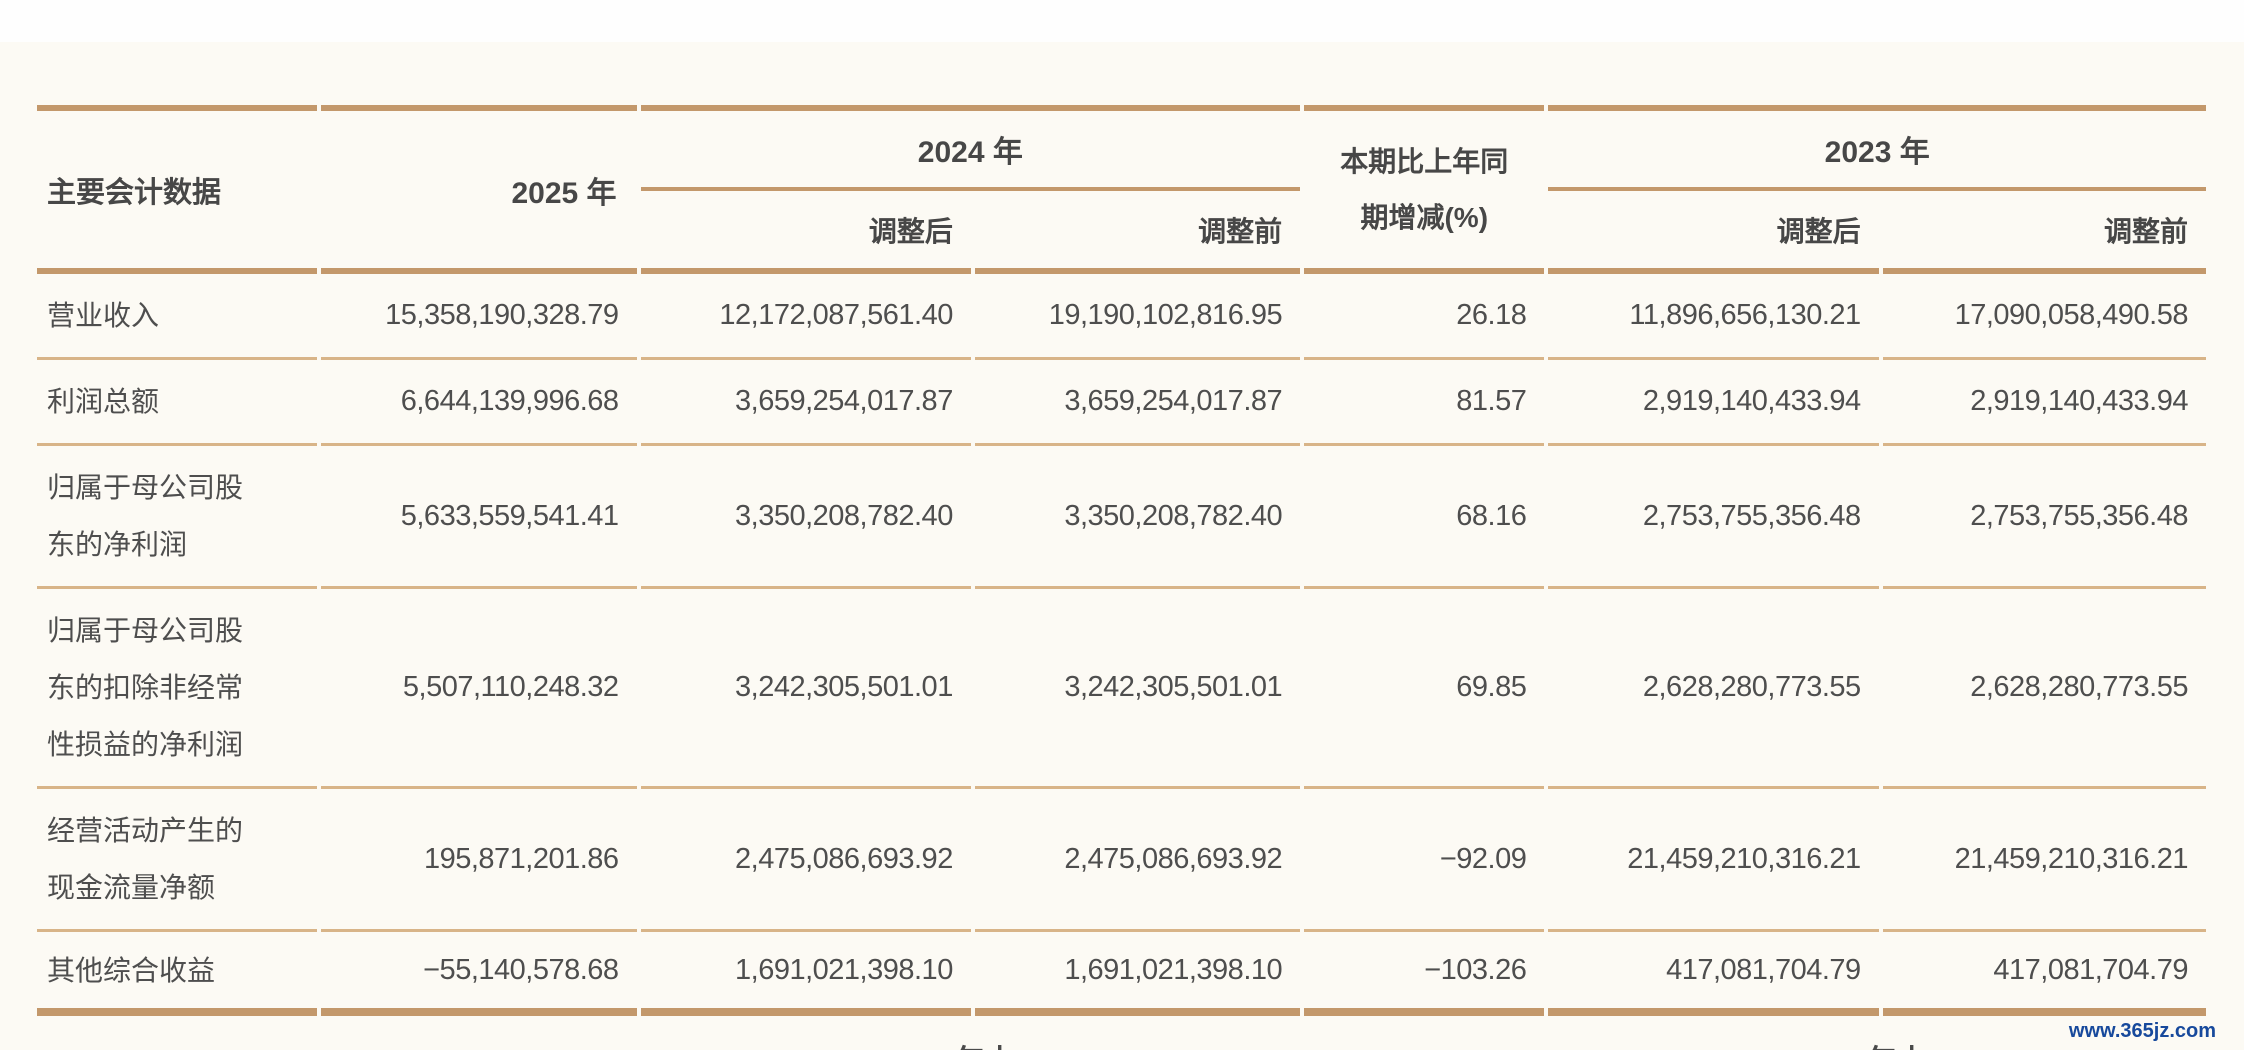 The width and height of the screenshot is (2244, 1050). Describe the element at coordinates (479, 974) in the screenshot. I see `cell-2025: −55,140,578.68` at that location.